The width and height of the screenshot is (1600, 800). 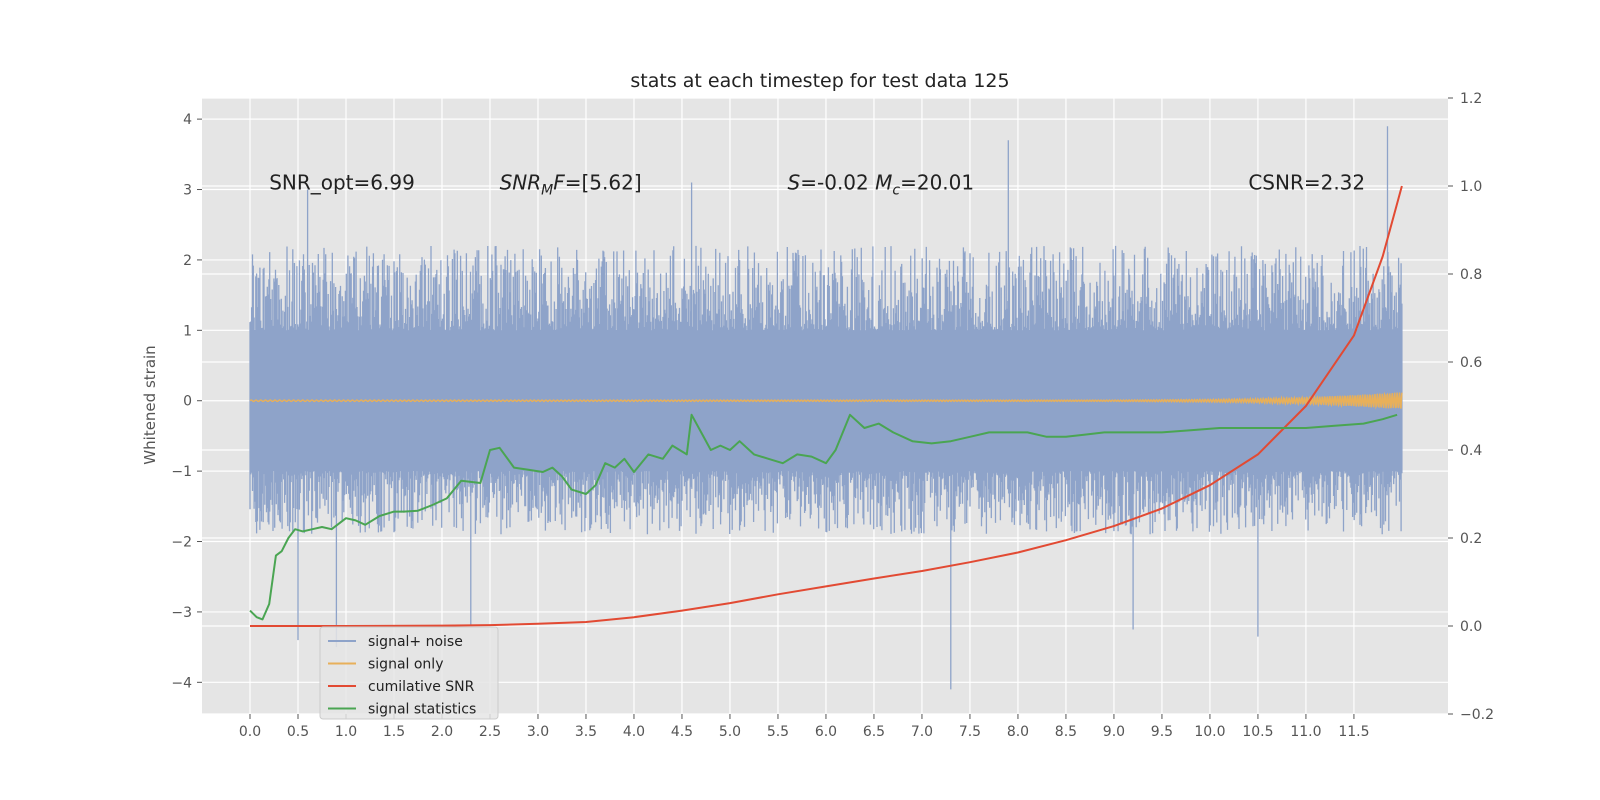 What do you see at coordinates (1257, 732) in the screenshot?
I see `x-tick-label: 10.5` at bounding box center [1257, 732].